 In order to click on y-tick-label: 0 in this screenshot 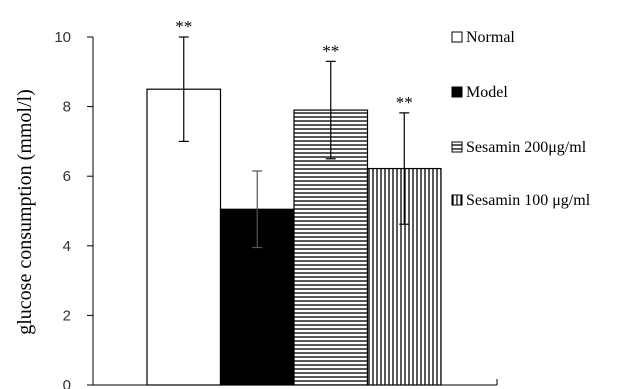, I will do `click(67, 383)`.